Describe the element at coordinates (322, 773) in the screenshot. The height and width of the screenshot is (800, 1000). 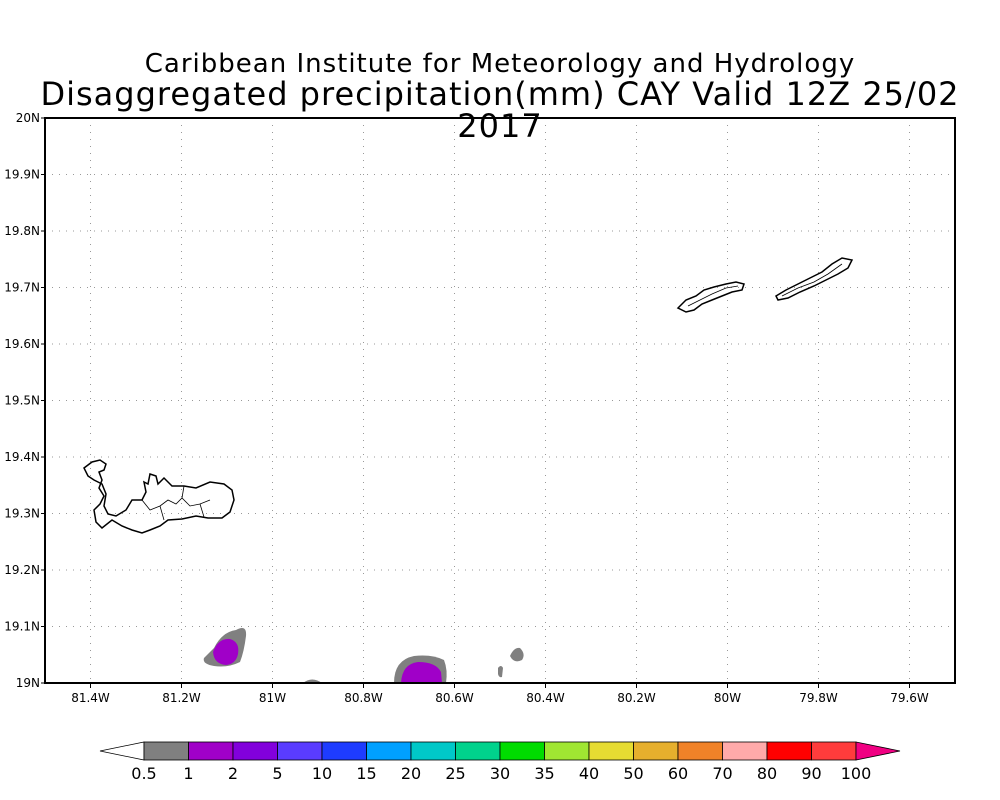
I see `colorbar-label: 10` at that location.